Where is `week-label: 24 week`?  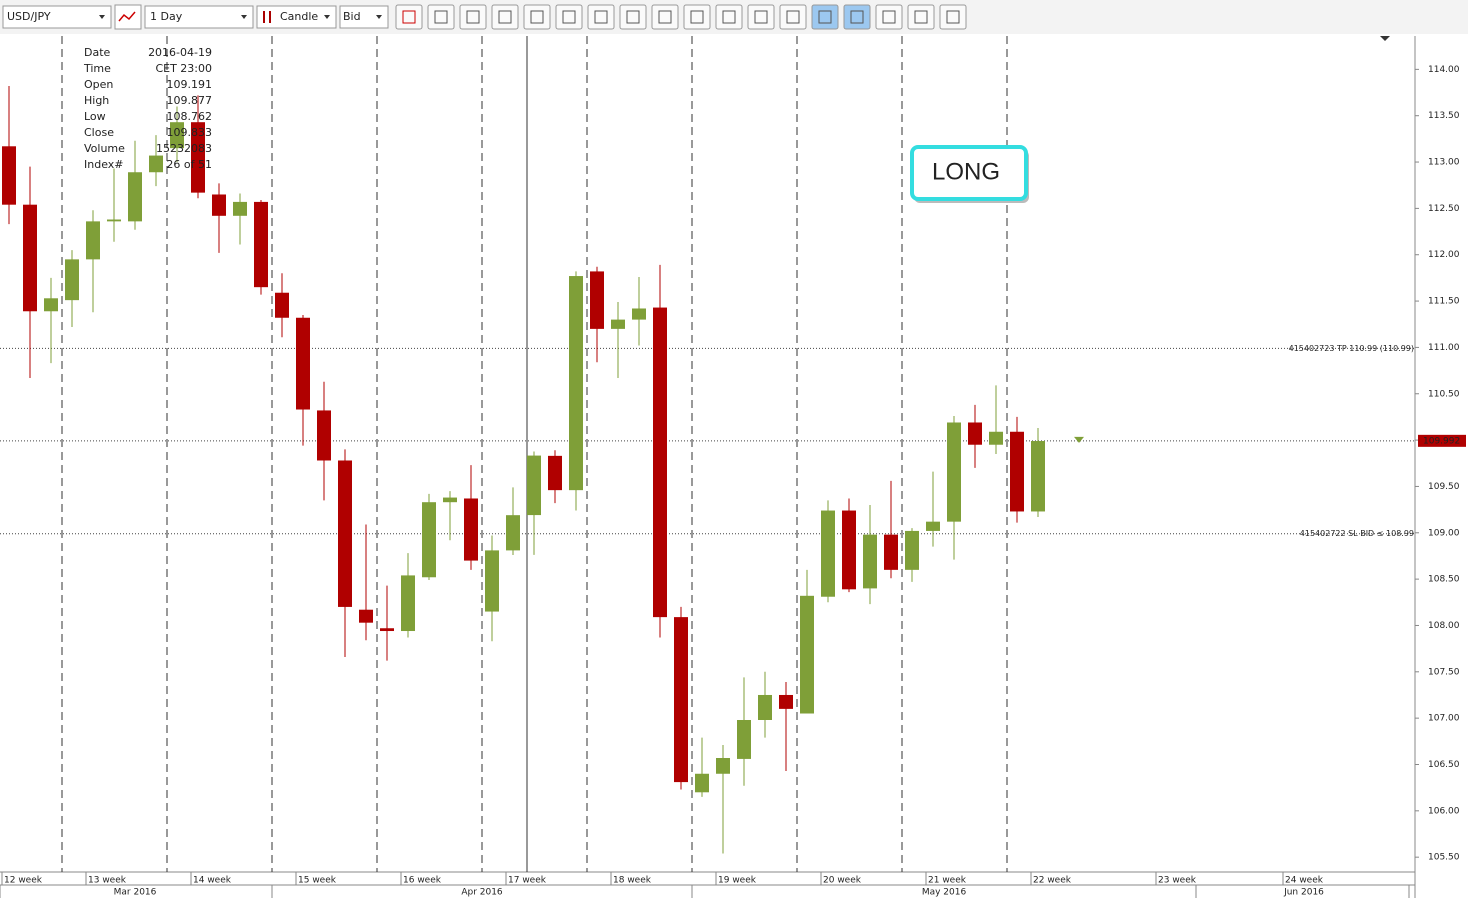 week-label: 24 week is located at coordinates (1304, 881).